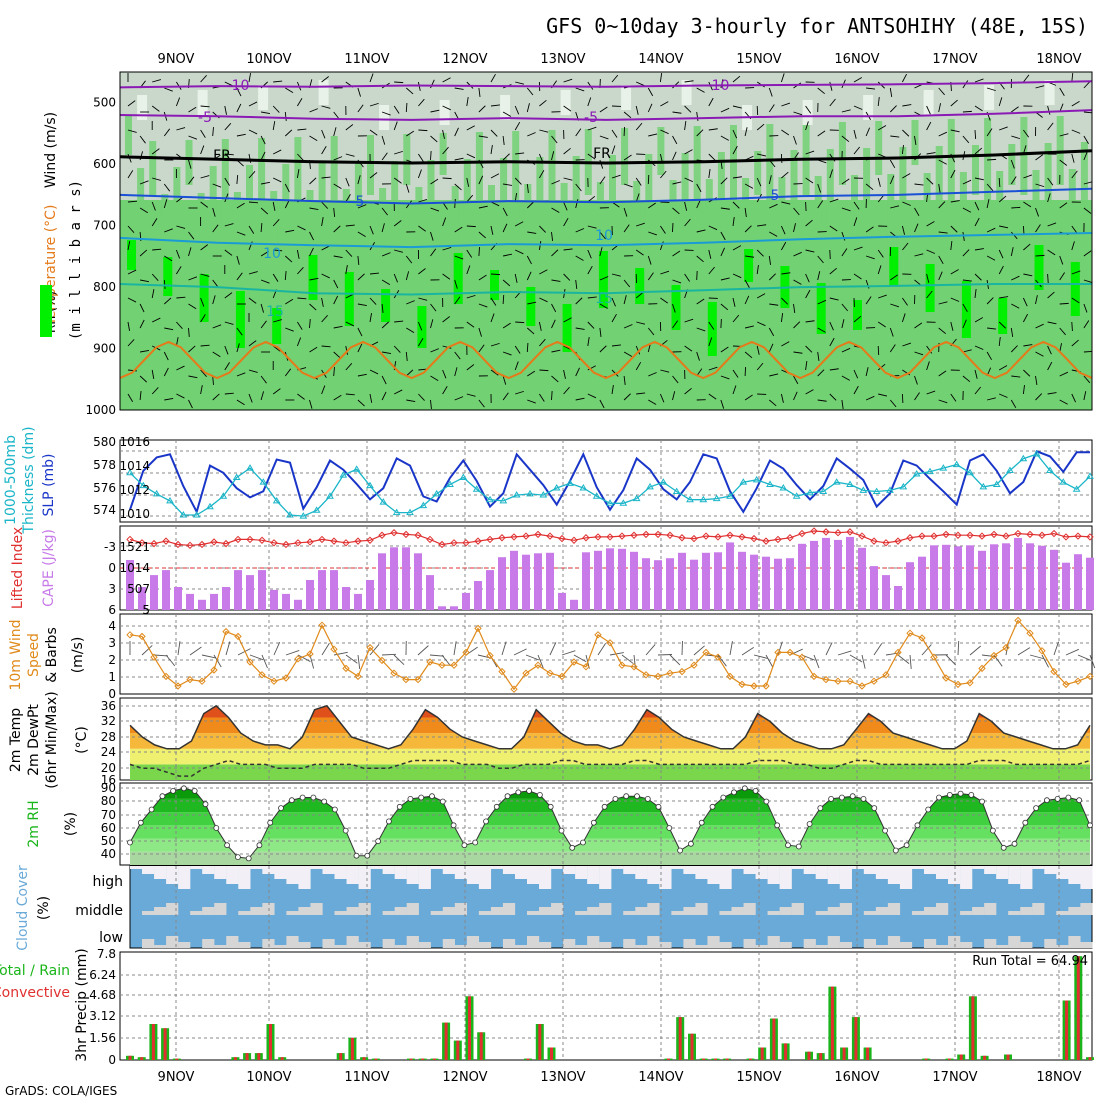 The width and height of the screenshot is (1100, 1100). I want to click on axis-tick-label: 578, so click(104, 465).